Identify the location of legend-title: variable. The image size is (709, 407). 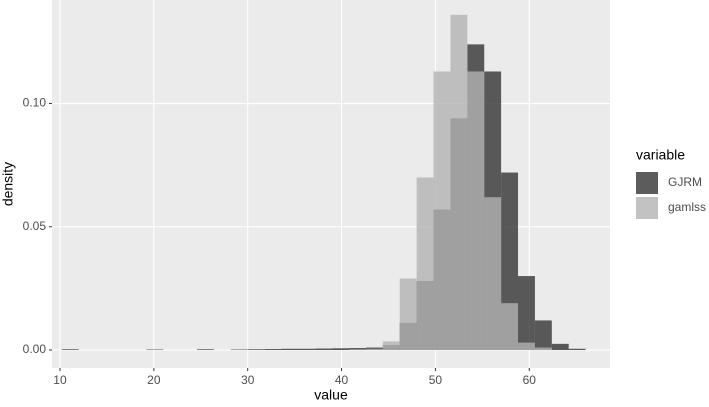
(660, 155).